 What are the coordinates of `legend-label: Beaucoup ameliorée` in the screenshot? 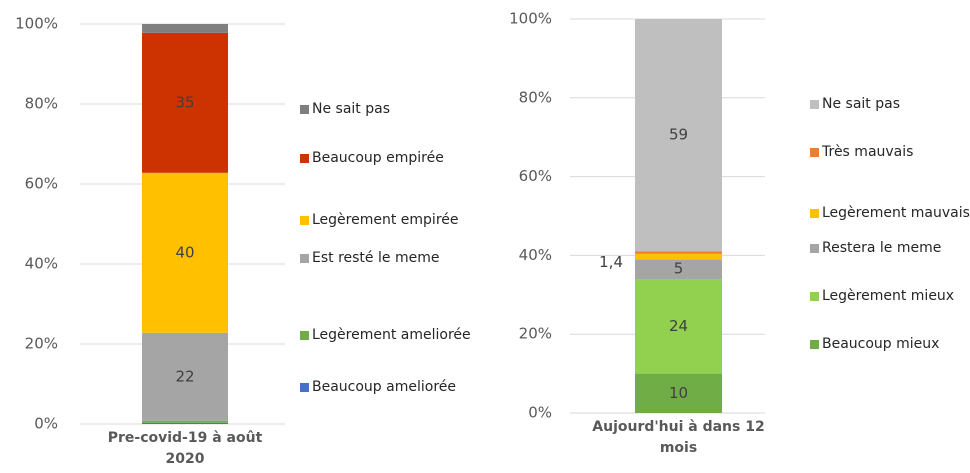 It's located at (384, 387).